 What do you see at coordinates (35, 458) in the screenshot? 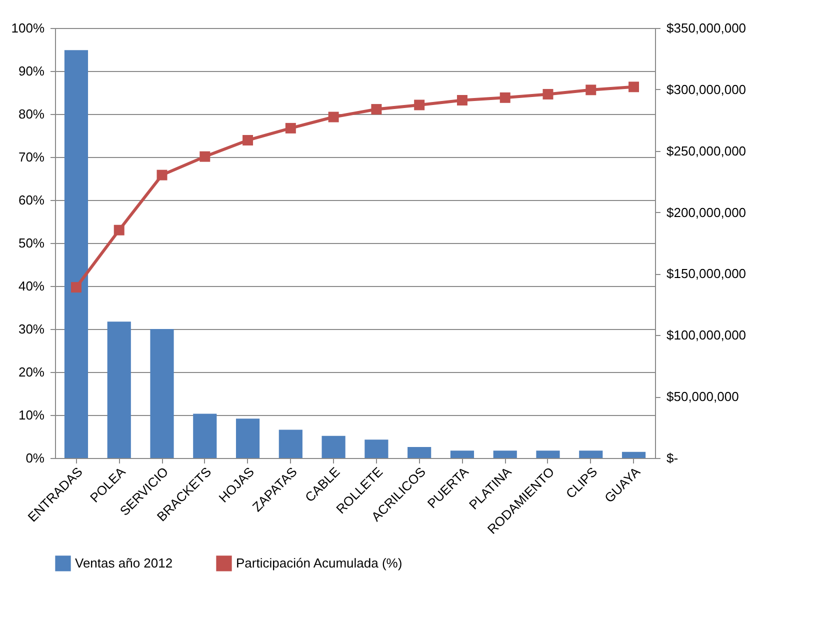
I see `y-tick-label: 0%` at bounding box center [35, 458].